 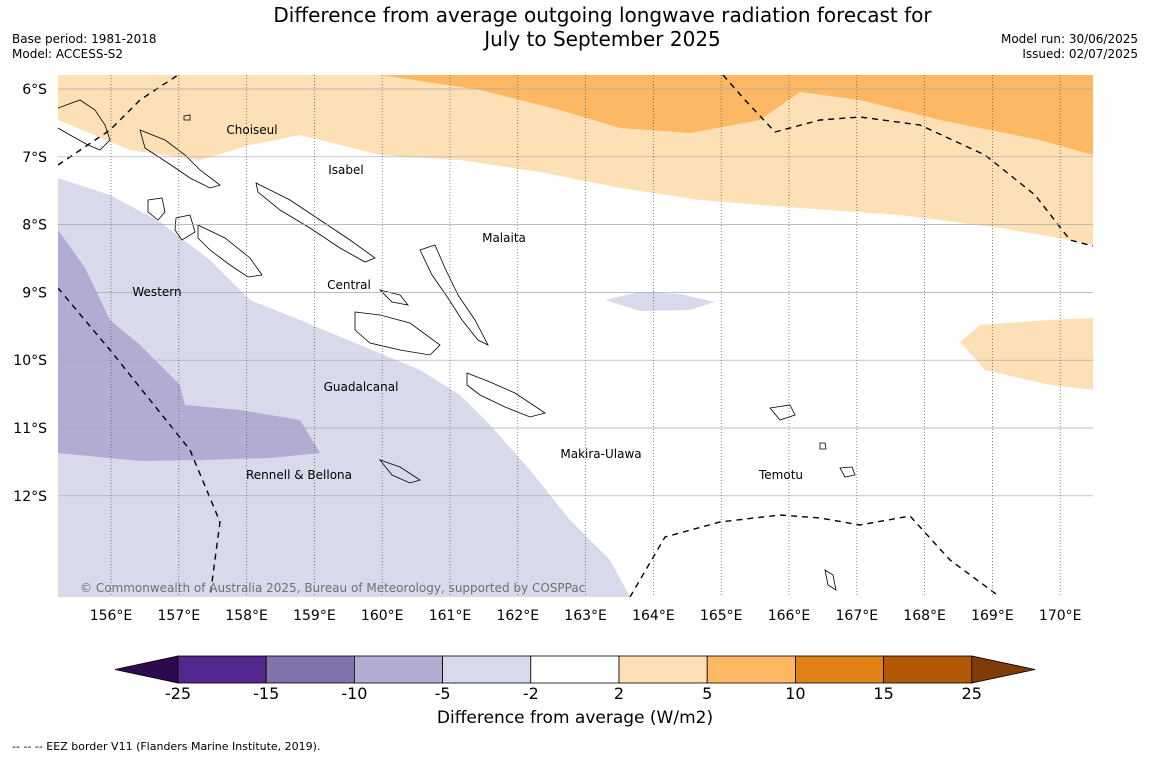 I want to click on title-line-2: July to September 2025, so click(x=602, y=39).